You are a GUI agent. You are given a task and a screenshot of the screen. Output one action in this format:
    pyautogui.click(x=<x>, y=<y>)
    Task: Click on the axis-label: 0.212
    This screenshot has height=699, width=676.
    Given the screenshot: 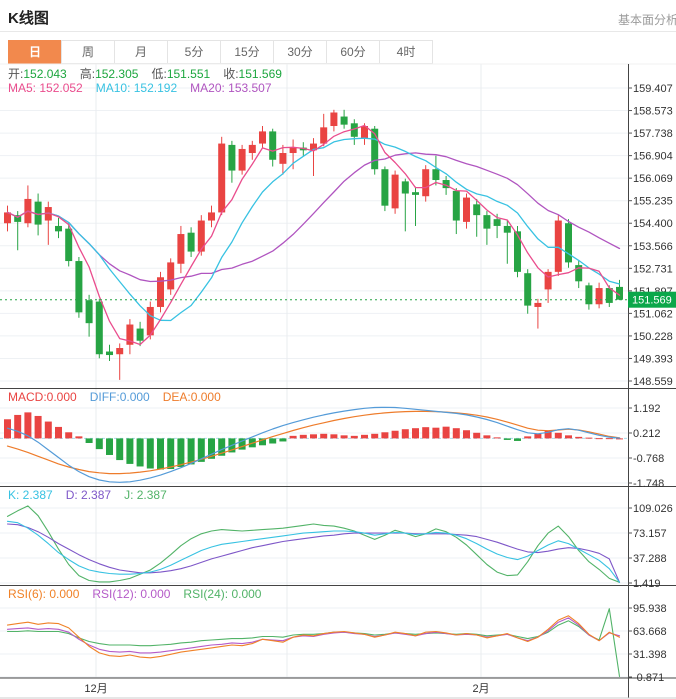 What is the action you would take?
    pyautogui.click(x=647, y=434)
    